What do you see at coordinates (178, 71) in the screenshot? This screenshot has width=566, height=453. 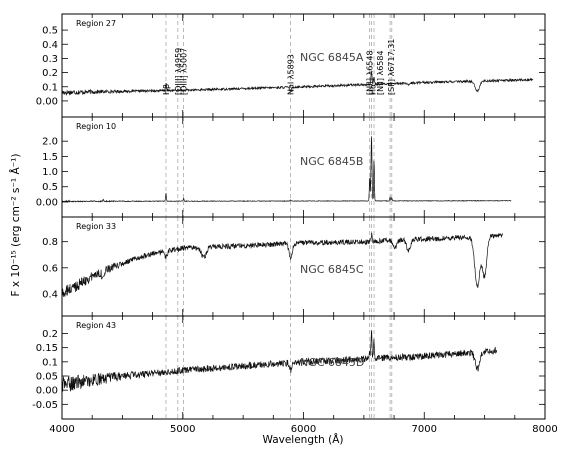 I see `line-label-1: [OIII] λ4959` at bounding box center [178, 71].